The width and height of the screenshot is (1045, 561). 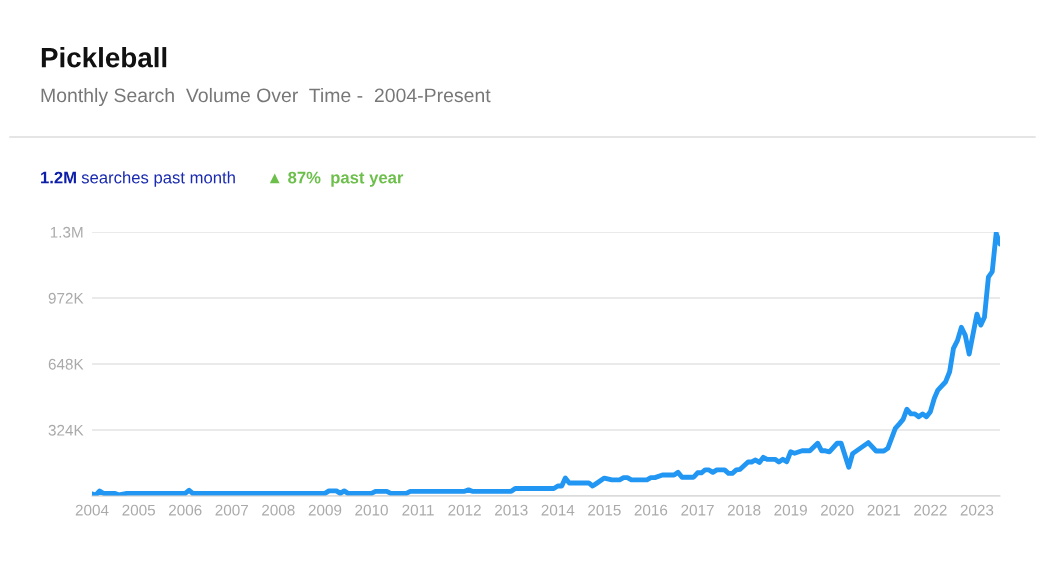 I want to click on x-tick-label: 2022, so click(x=930, y=510).